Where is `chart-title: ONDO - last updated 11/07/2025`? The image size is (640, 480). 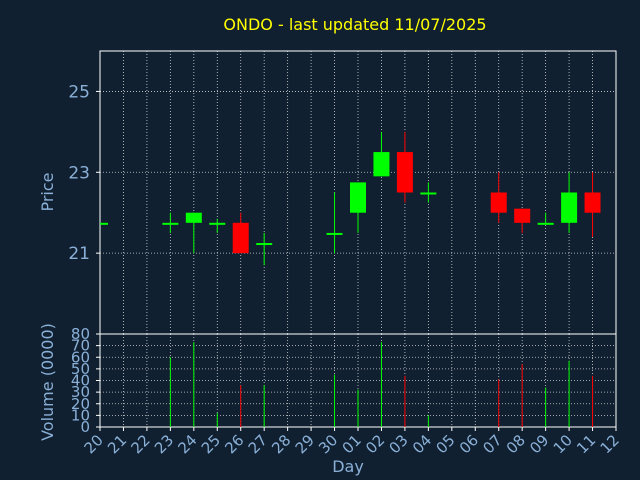
chart-title: ONDO - last updated 11/07/2025 is located at coordinates (354, 24).